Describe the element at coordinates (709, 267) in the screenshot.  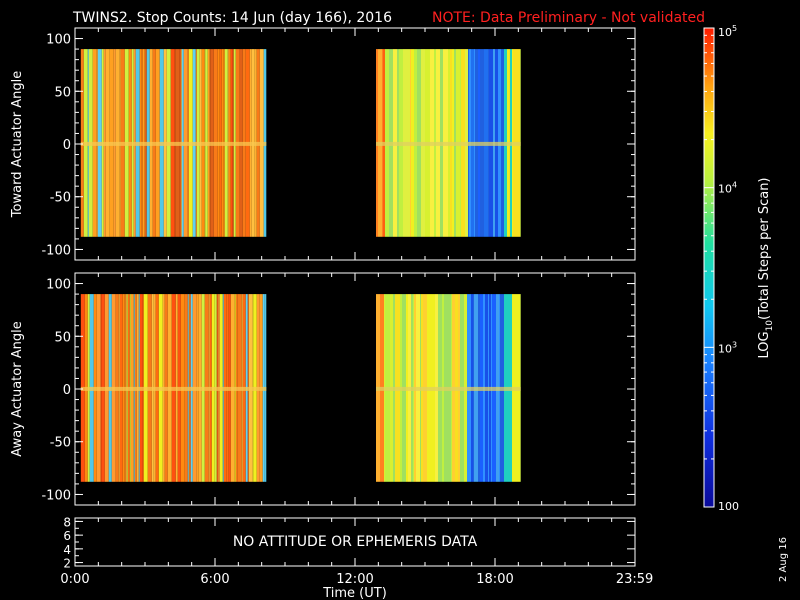
I see `colorbar-gradient` at that location.